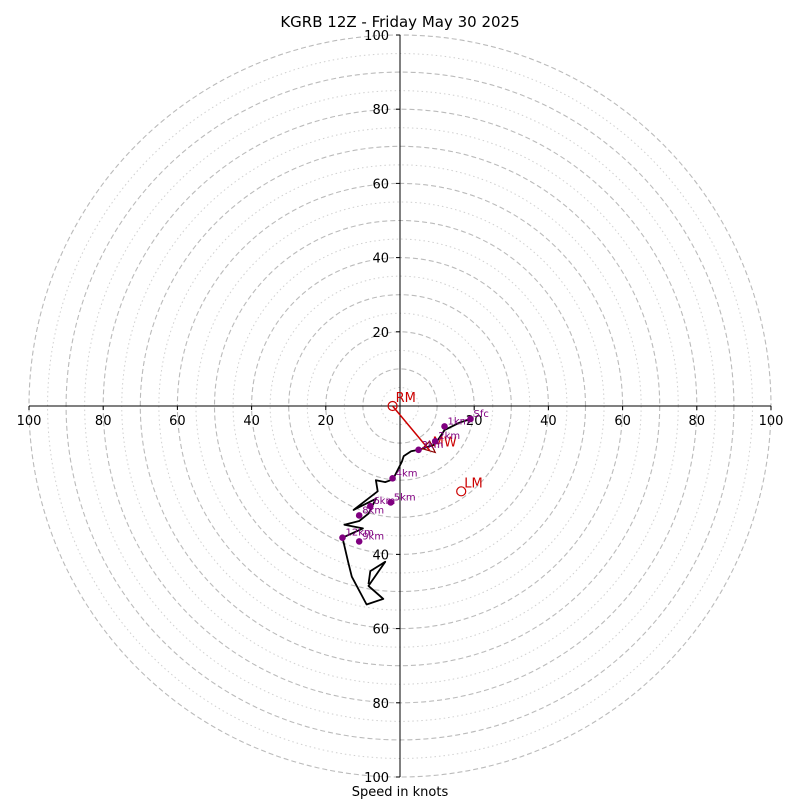 The image size is (800, 805). Describe the element at coordinates (445, 443) in the screenshot. I see `storm-motion-label: MW` at that location.